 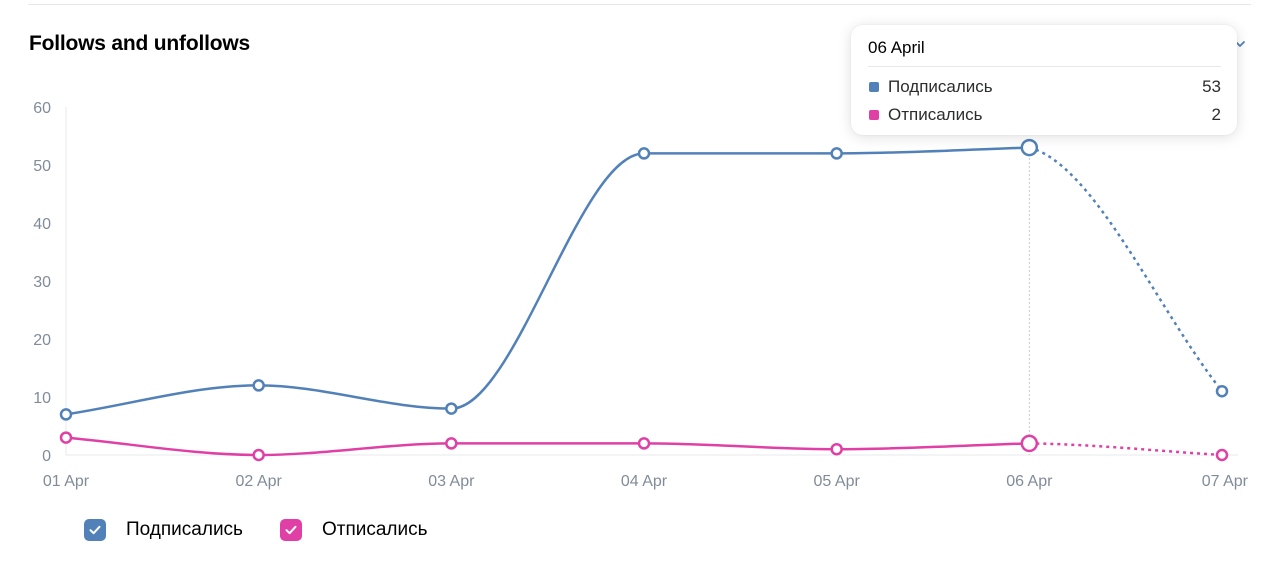 I want to click on series-line-unfollows, so click(x=547, y=446).